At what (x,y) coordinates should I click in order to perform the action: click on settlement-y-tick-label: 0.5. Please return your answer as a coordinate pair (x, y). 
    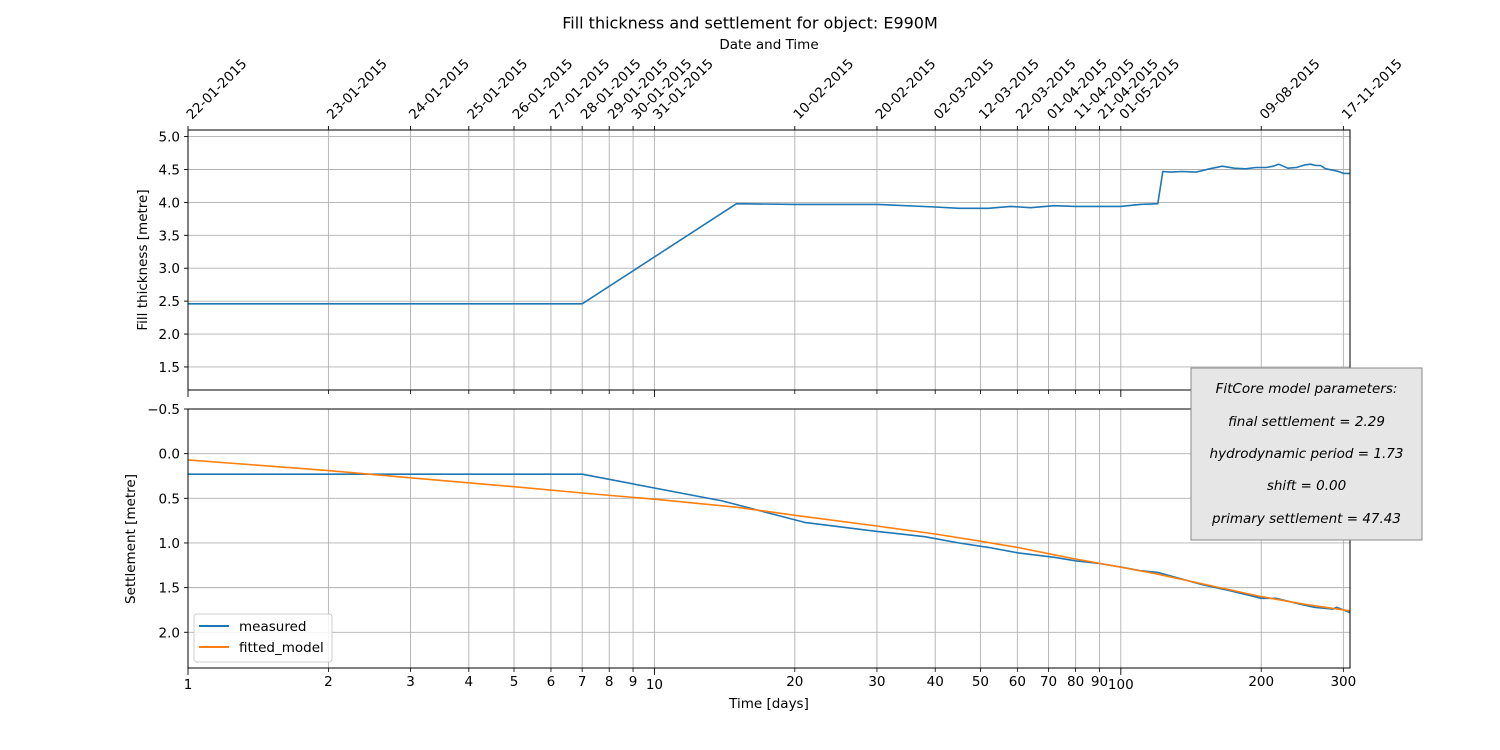
    Looking at the image, I should click on (169, 499).